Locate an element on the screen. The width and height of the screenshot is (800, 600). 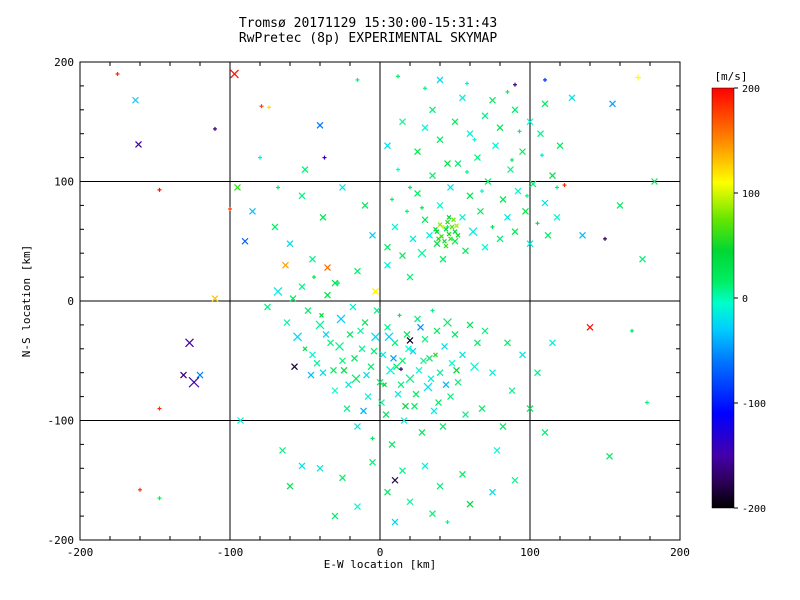
x-tick-label: 100 is located at coordinates (530, 552).